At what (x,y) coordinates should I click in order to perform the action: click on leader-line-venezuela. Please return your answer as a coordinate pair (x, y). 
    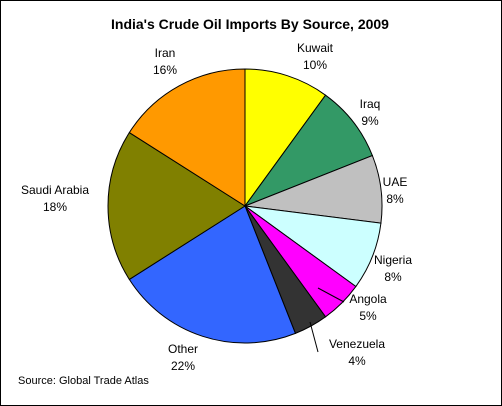
    Looking at the image, I should click on (314, 337).